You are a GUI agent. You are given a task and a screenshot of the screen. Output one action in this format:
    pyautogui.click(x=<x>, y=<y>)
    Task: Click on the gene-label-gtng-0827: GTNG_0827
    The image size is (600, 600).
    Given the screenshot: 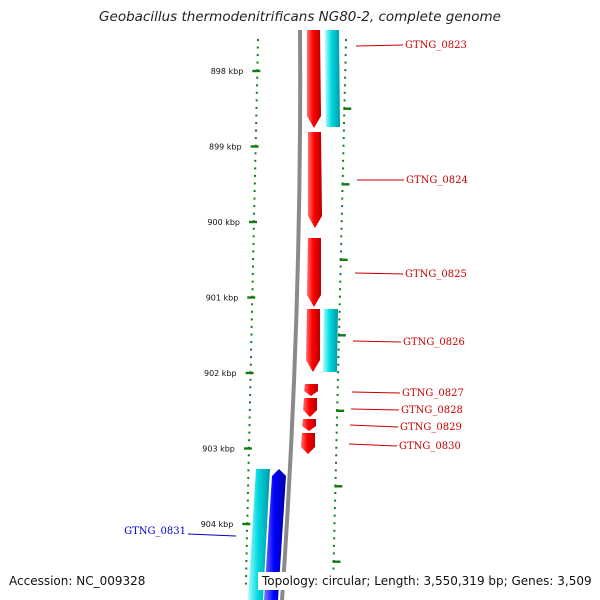 What is the action you would take?
    pyautogui.click(x=433, y=393)
    